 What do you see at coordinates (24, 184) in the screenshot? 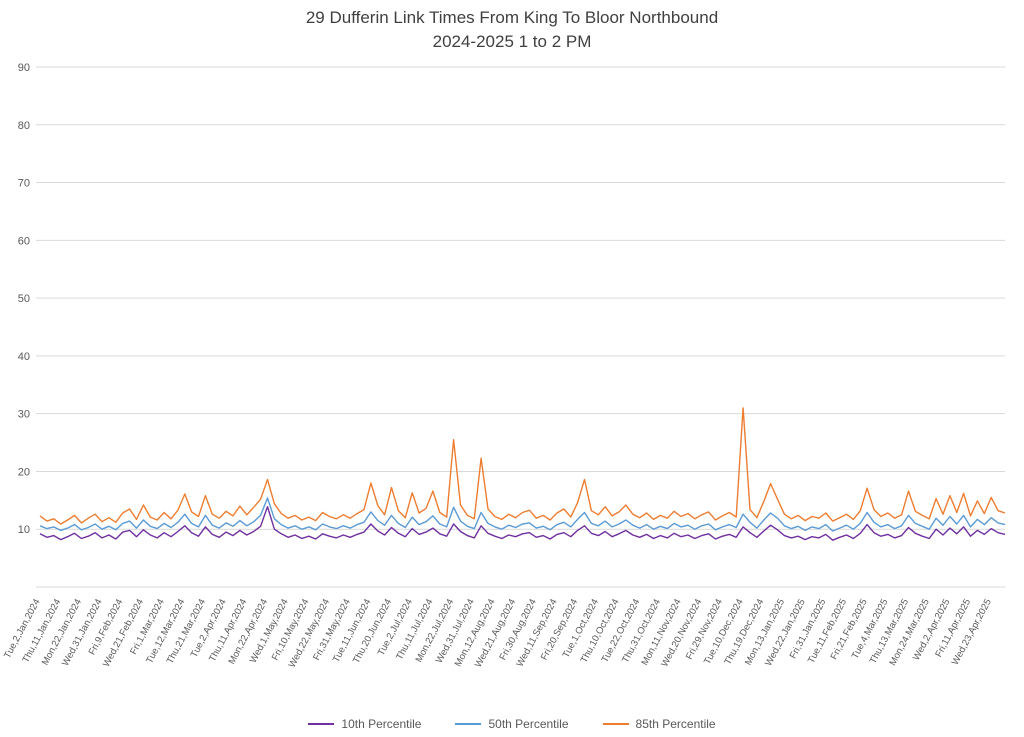
I see `y-tick-label: 70` at bounding box center [24, 184].